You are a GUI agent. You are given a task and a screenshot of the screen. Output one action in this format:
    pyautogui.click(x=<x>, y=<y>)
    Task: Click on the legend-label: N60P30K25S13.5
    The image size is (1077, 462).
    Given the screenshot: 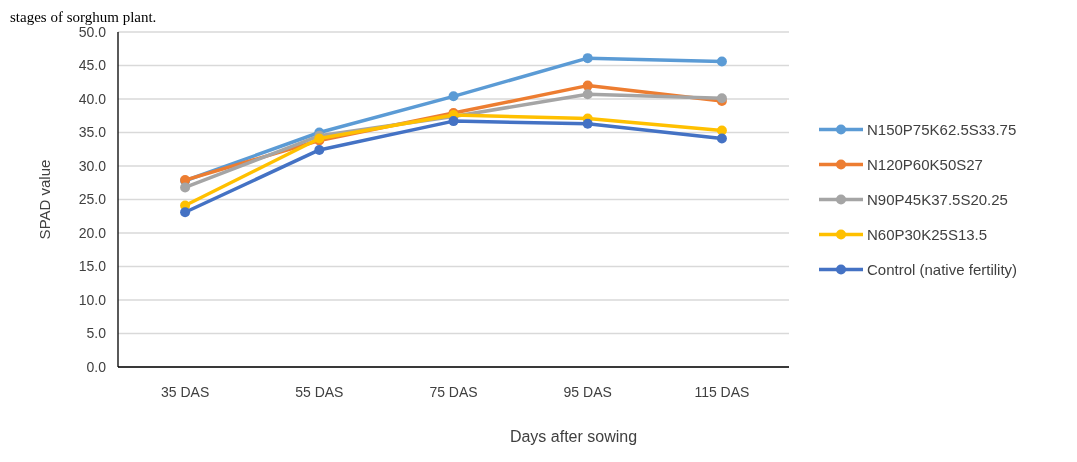 What is the action you would take?
    pyautogui.click(x=927, y=234)
    